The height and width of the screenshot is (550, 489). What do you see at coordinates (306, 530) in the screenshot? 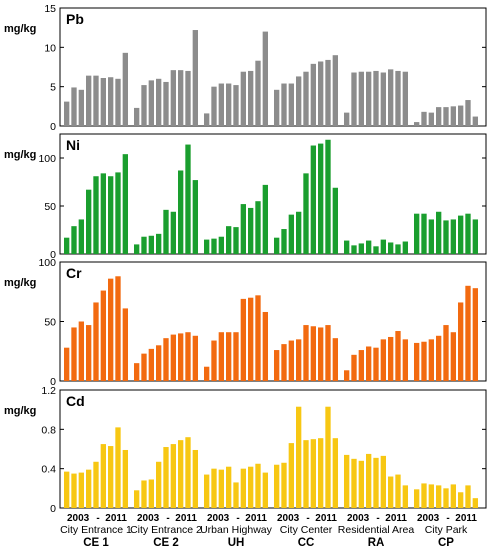
I see `site-name-label: City Center` at bounding box center [306, 530].